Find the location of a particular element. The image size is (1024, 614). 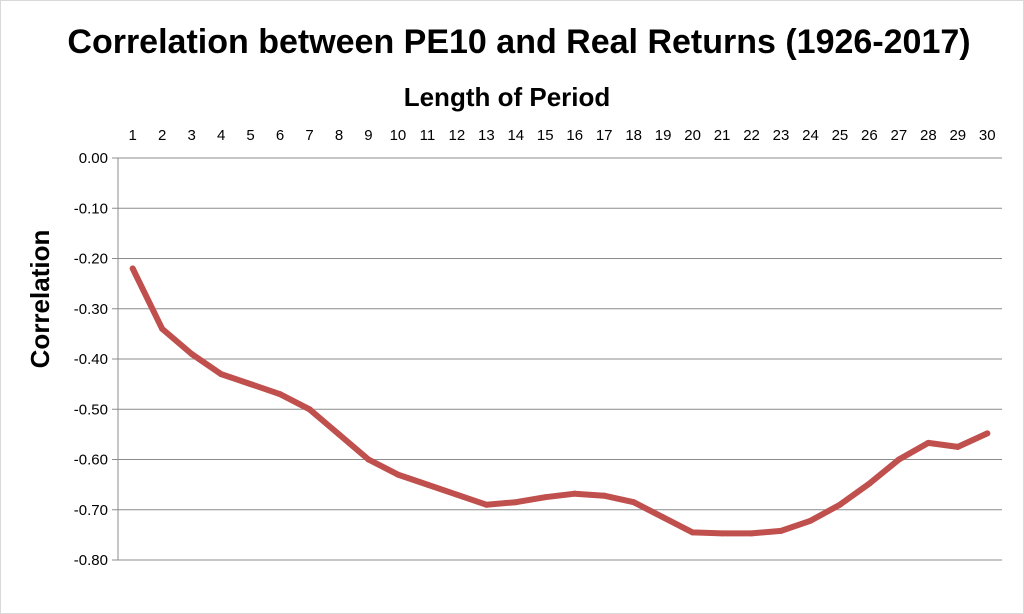

x-tick-label: 28 is located at coordinates (928, 135).